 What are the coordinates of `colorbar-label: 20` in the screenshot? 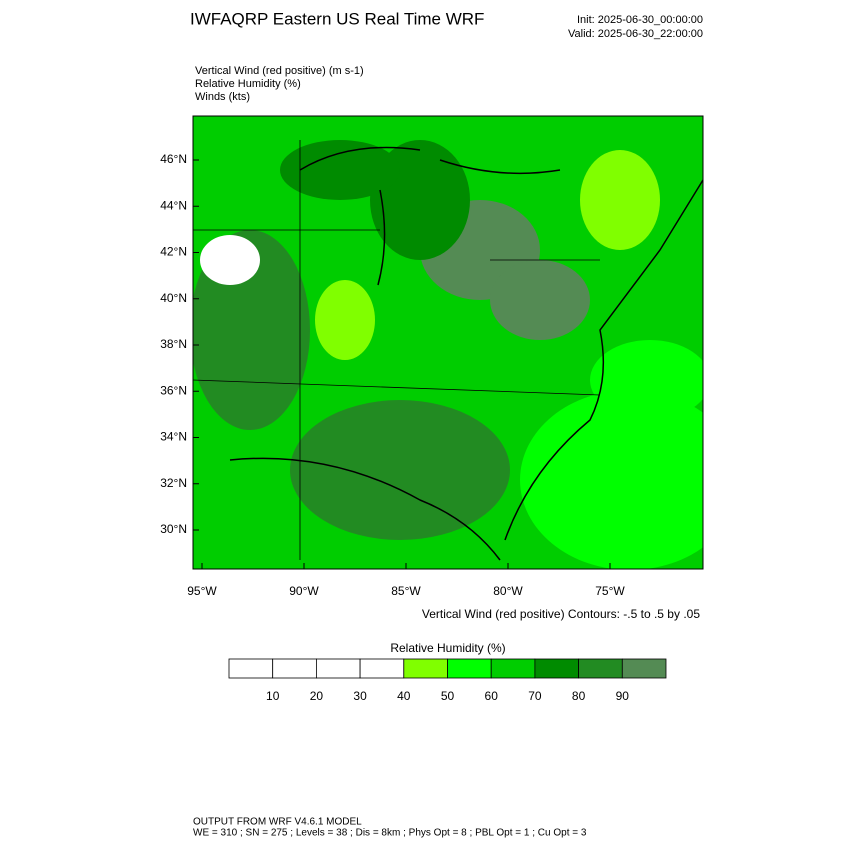 It's located at (317, 696).